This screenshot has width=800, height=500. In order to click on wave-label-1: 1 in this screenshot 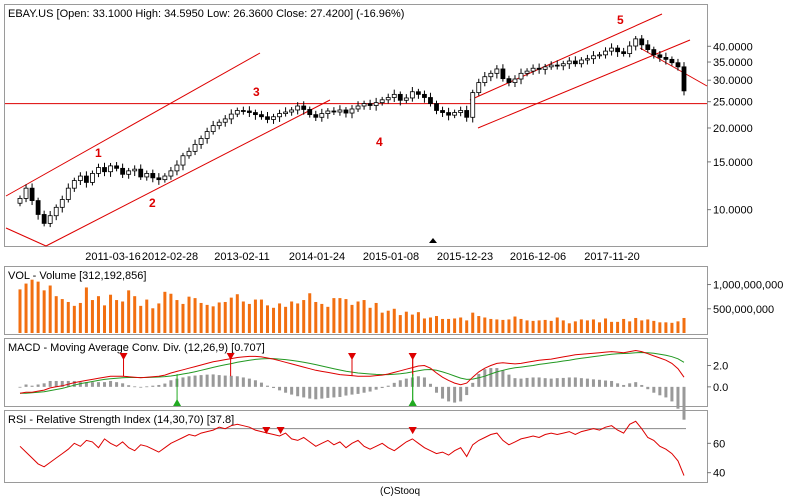, I will do `click(98, 153)`.